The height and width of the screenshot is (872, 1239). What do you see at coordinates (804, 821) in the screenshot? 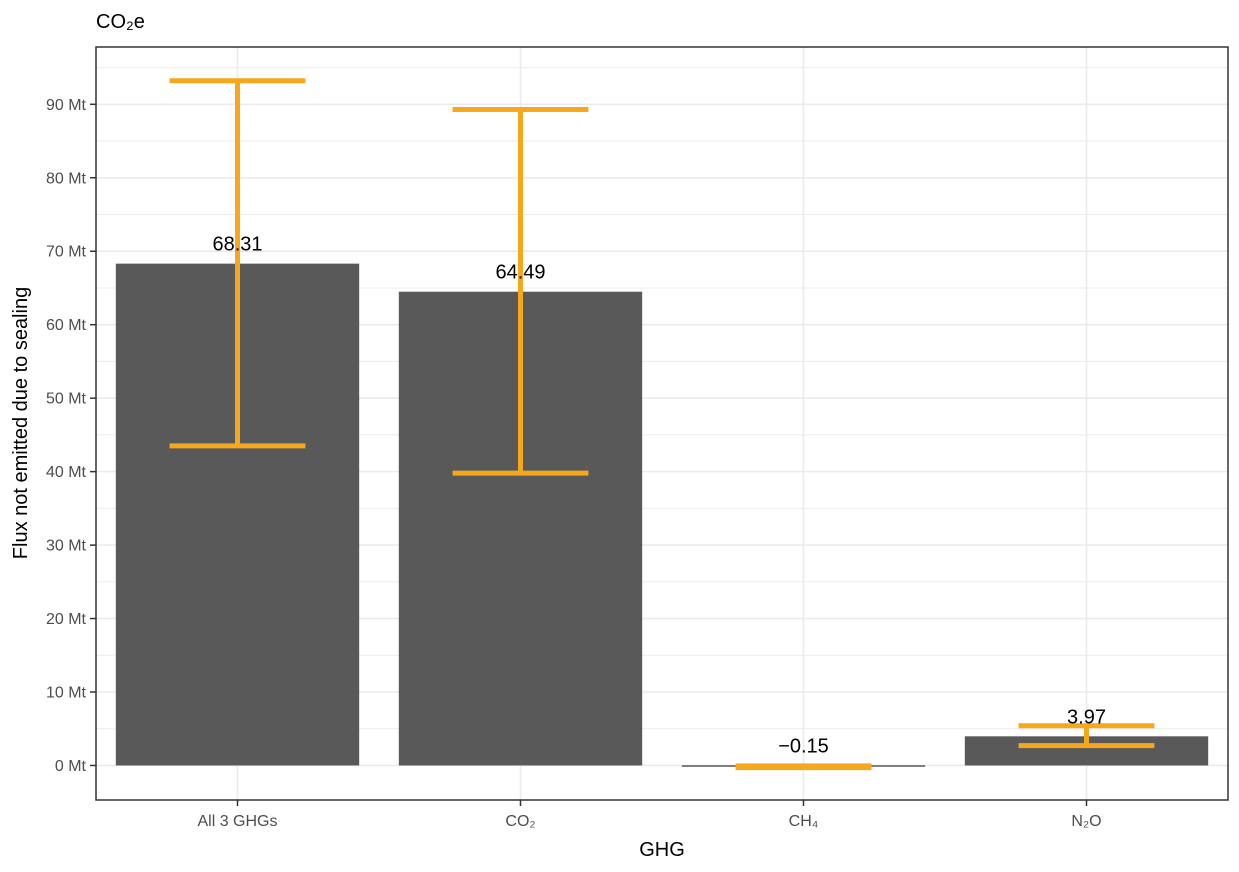
I see `x-tick-label: CH₄` at bounding box center [804, 821].